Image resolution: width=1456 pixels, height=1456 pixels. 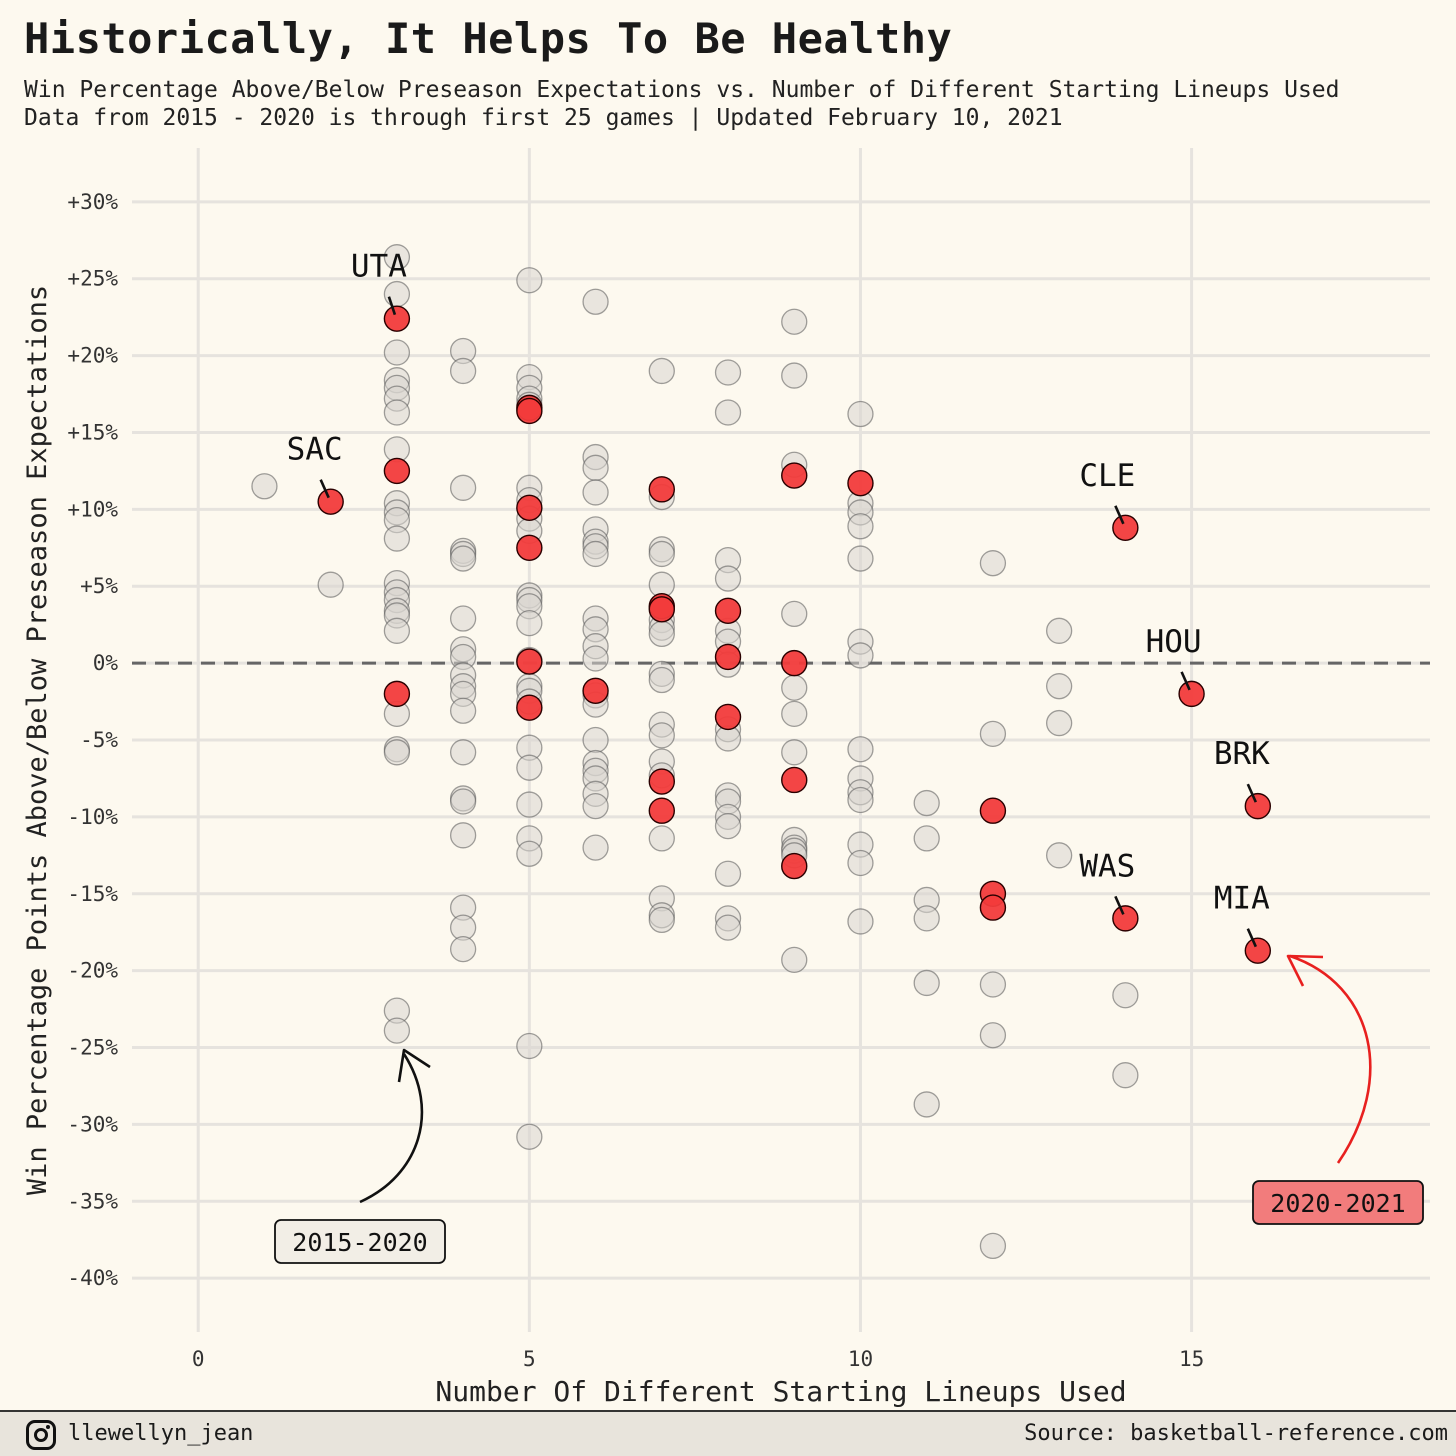 What do you see at coordinates (161, 1433) in the screenshot?
I see `author-handle: llewellyn_jean` at bounding box center [161, 1433].